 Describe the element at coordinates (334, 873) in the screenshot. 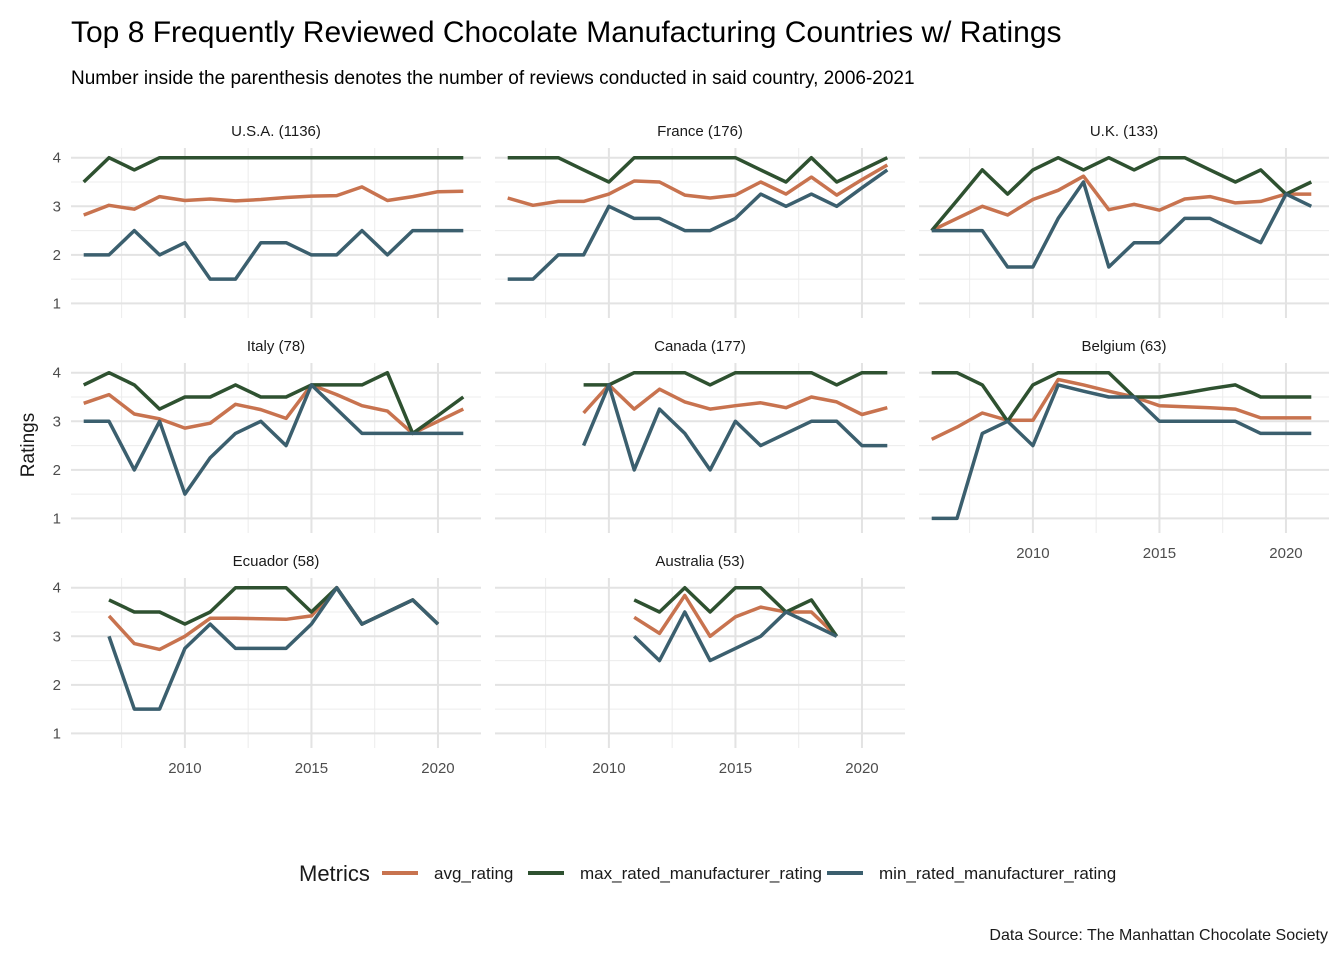

I see `legend-title: Metrics` at that location.